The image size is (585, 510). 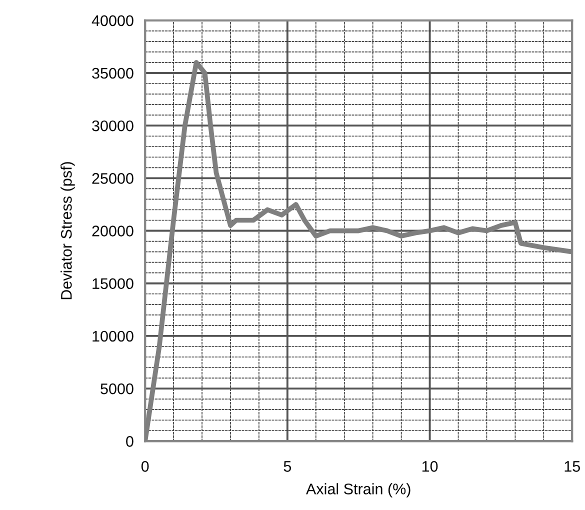 What do you see at coordinates (145, 466) in the screenshot?
I see `x-tick-label: 0` at bounding box center [145, 466].